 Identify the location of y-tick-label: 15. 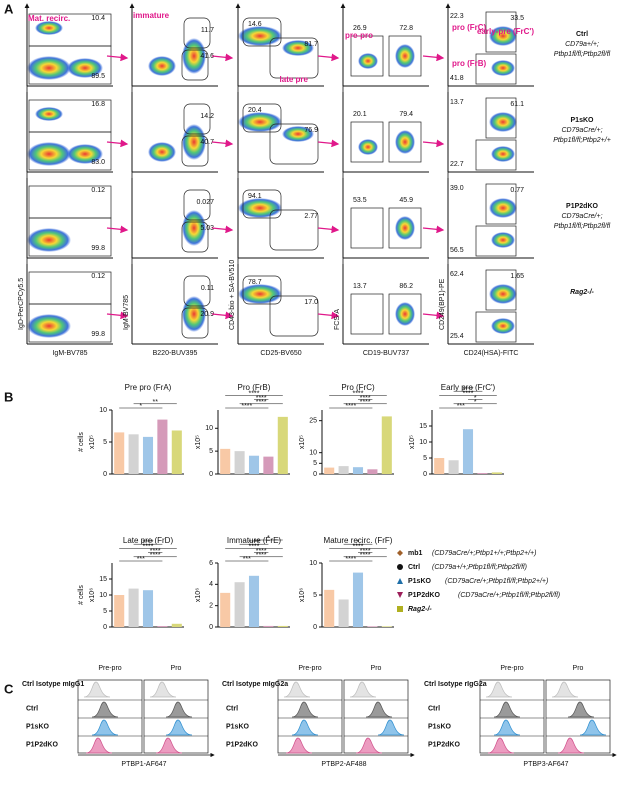
(423, 426).